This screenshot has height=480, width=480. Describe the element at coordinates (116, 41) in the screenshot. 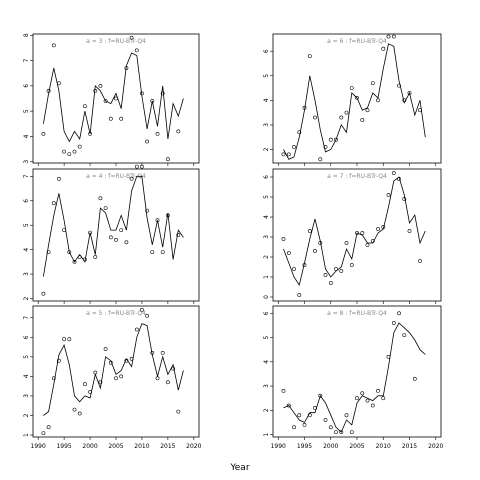

I see `panel-title: a = 3 : f=RU-BTr-Q4` at that location.